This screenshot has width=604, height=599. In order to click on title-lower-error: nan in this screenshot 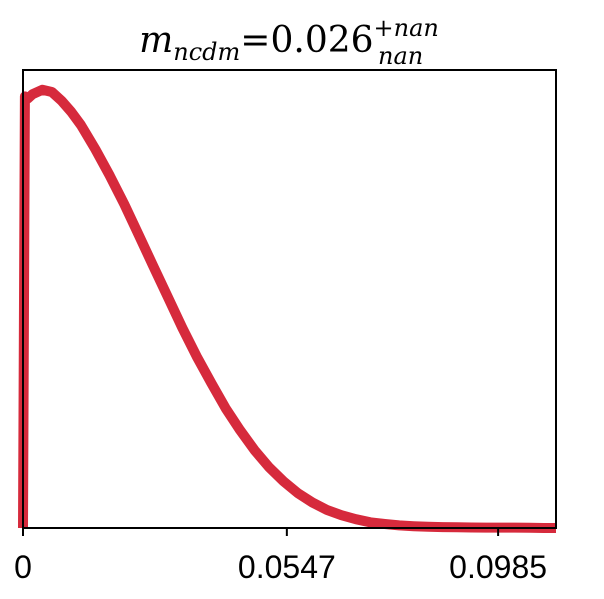, I will do `click(400, 56)`.